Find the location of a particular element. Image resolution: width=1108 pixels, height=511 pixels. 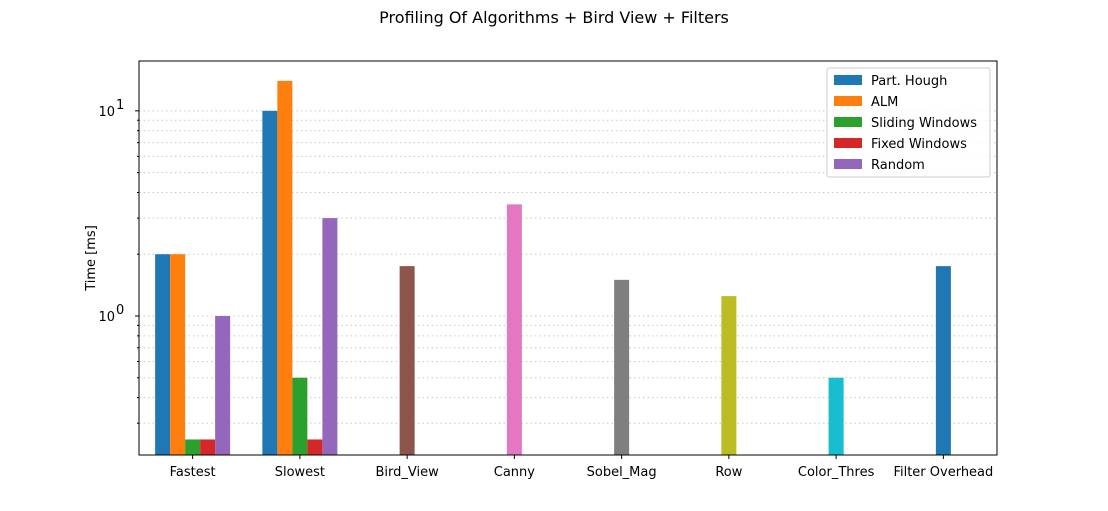

bar-sobel-mag is located at coordinates (622, 367).